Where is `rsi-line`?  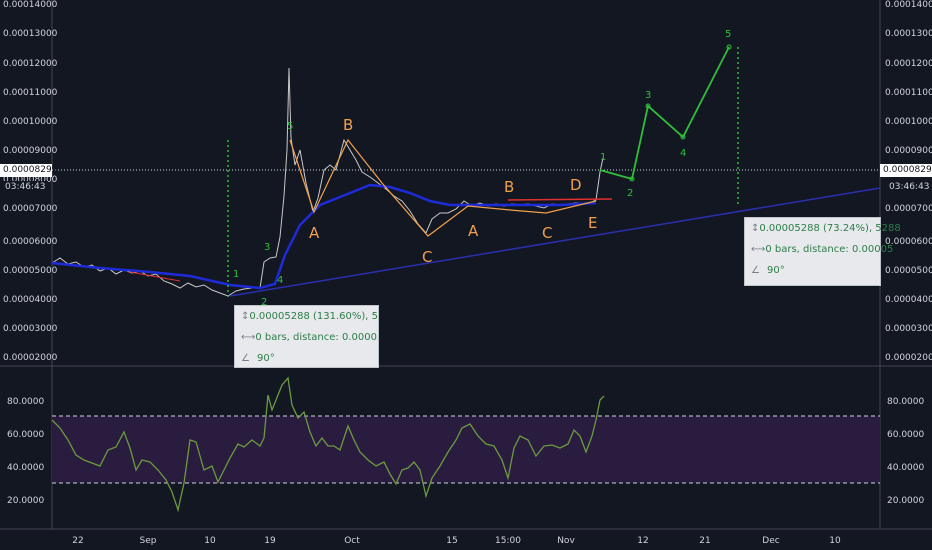
rsi-line is located at coordinates (328, 444).